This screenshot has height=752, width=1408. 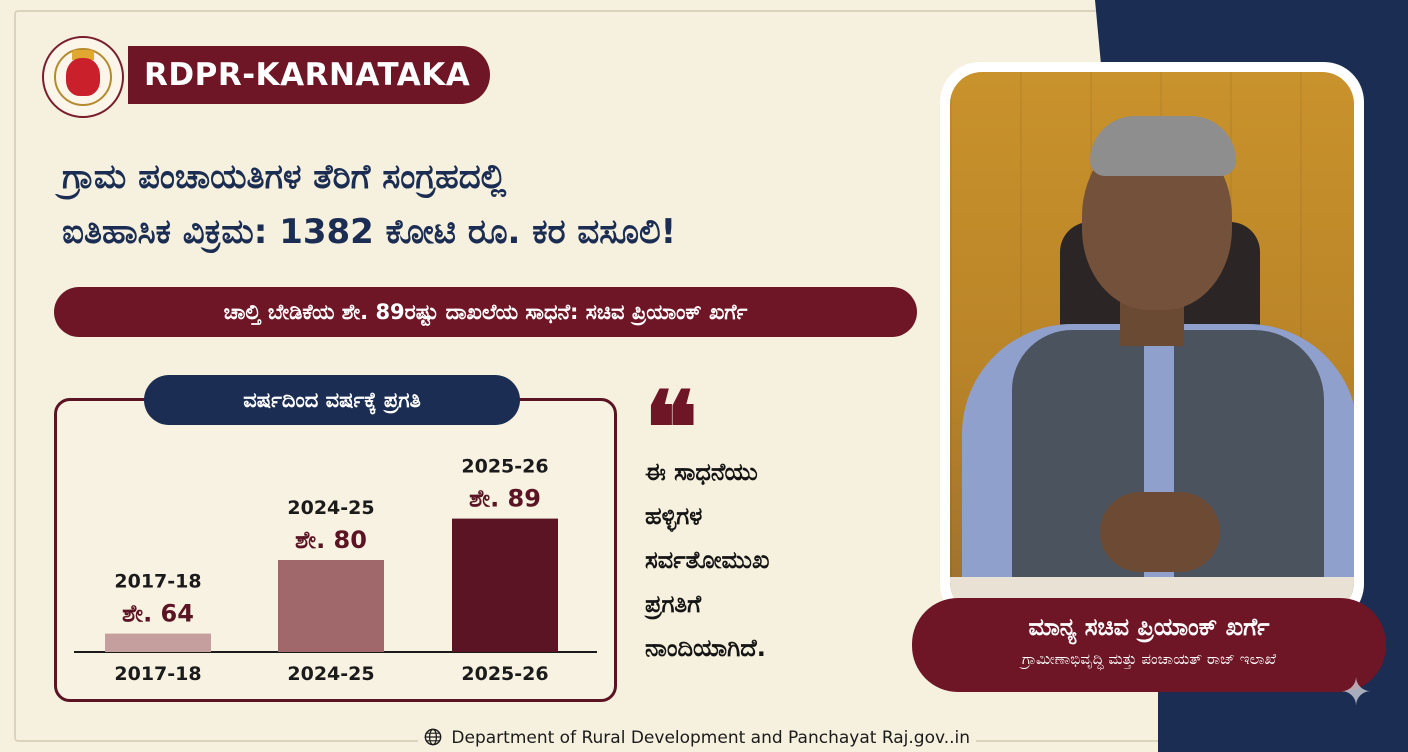 What do you see at coordinates (331, 540) in the screenshot?
I see `data-label: ಶೇ. 80` at bounding box center [331, 540].